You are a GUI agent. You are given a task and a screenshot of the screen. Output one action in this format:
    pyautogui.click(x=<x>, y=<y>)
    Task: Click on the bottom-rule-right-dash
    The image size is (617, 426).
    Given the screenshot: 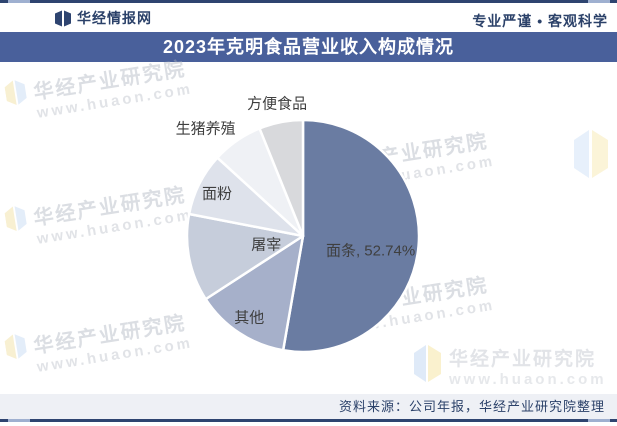 What is the action you would take?
    pyautogui.click(x=599, y=420)
    